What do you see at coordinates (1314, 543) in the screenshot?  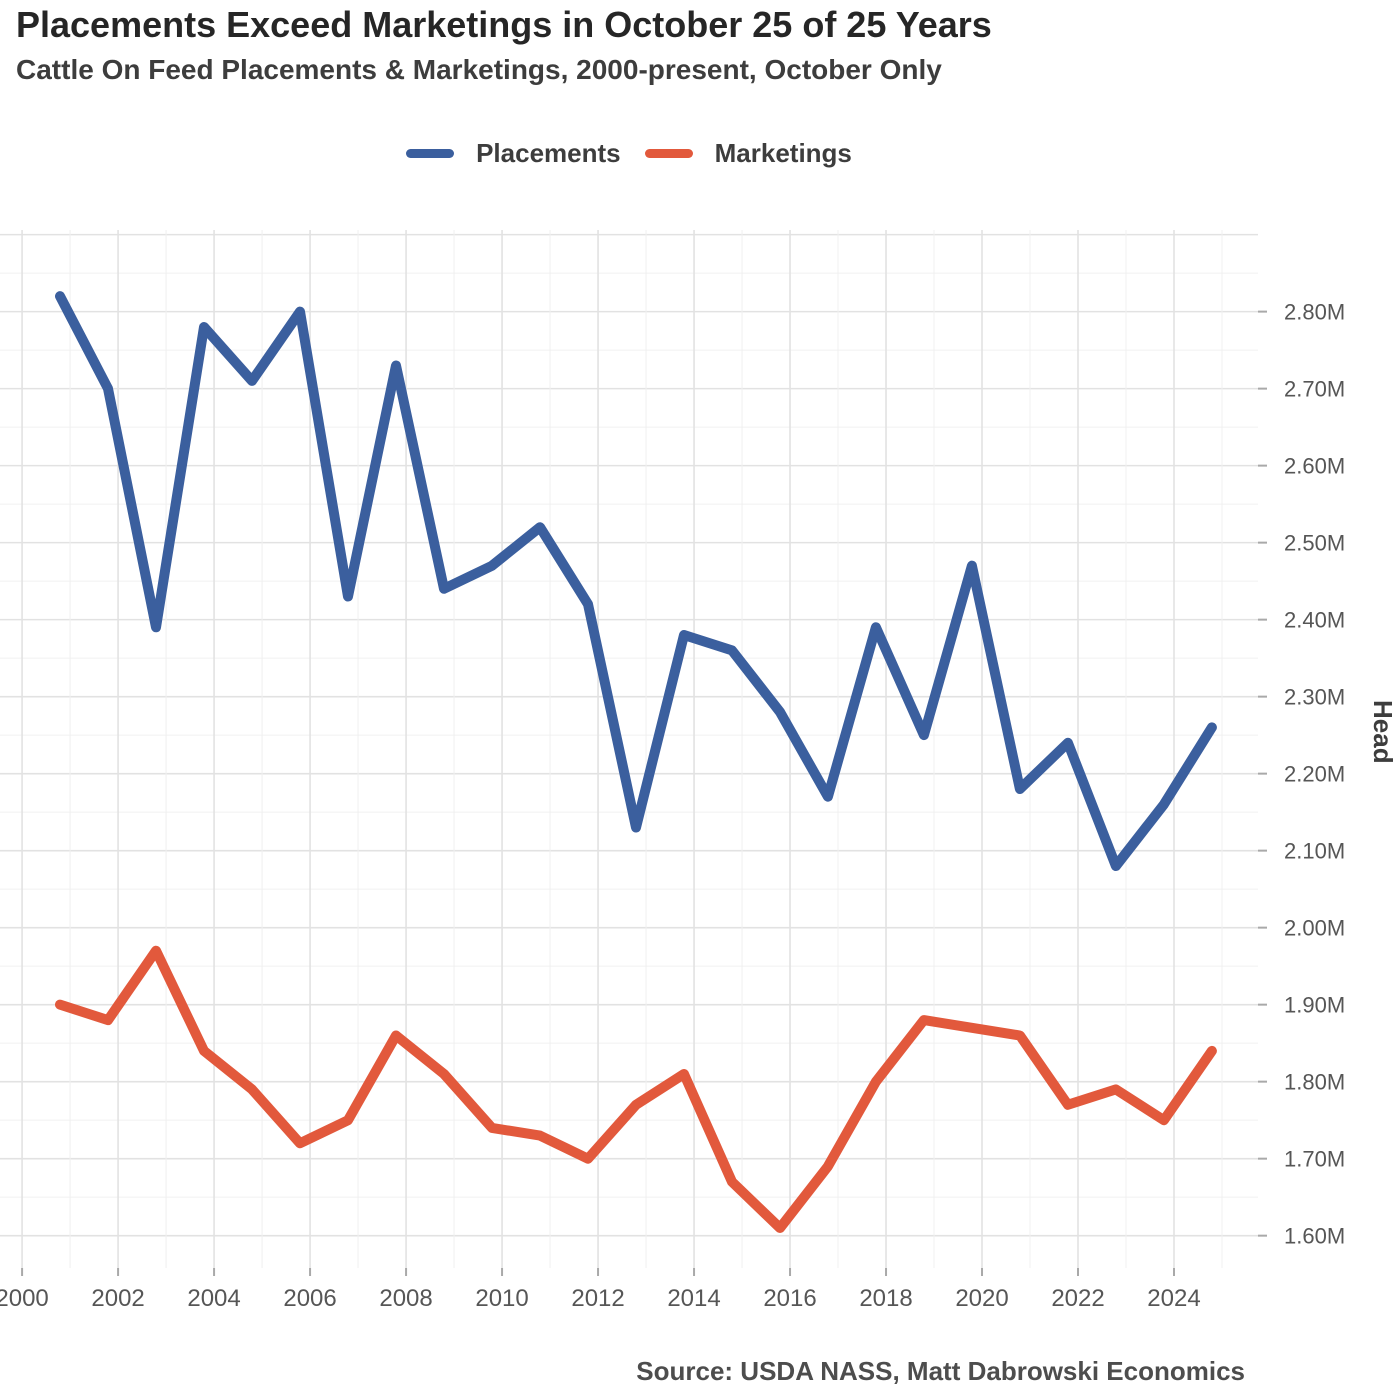 I see `y-tick-label: 2.50M` at bounding box center [1314, 543].